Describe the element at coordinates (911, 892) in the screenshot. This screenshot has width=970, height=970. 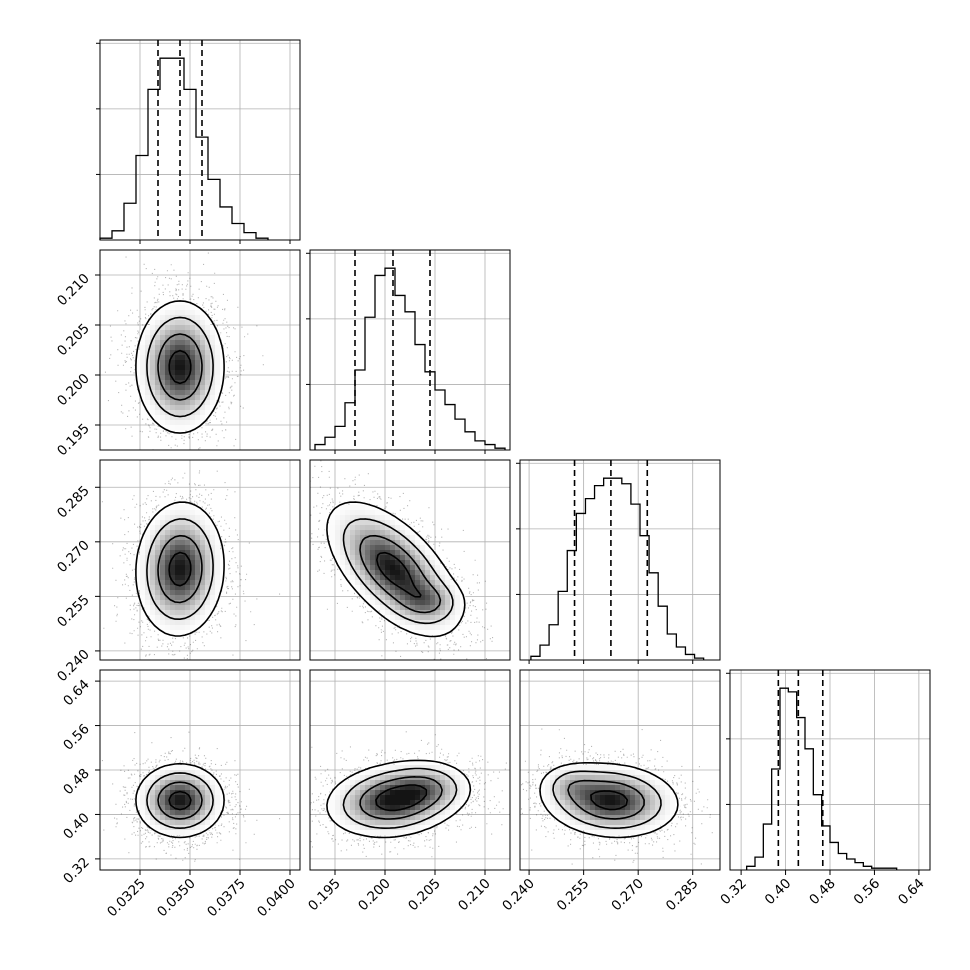
I see `x-tick-label: 0.64` at that location.